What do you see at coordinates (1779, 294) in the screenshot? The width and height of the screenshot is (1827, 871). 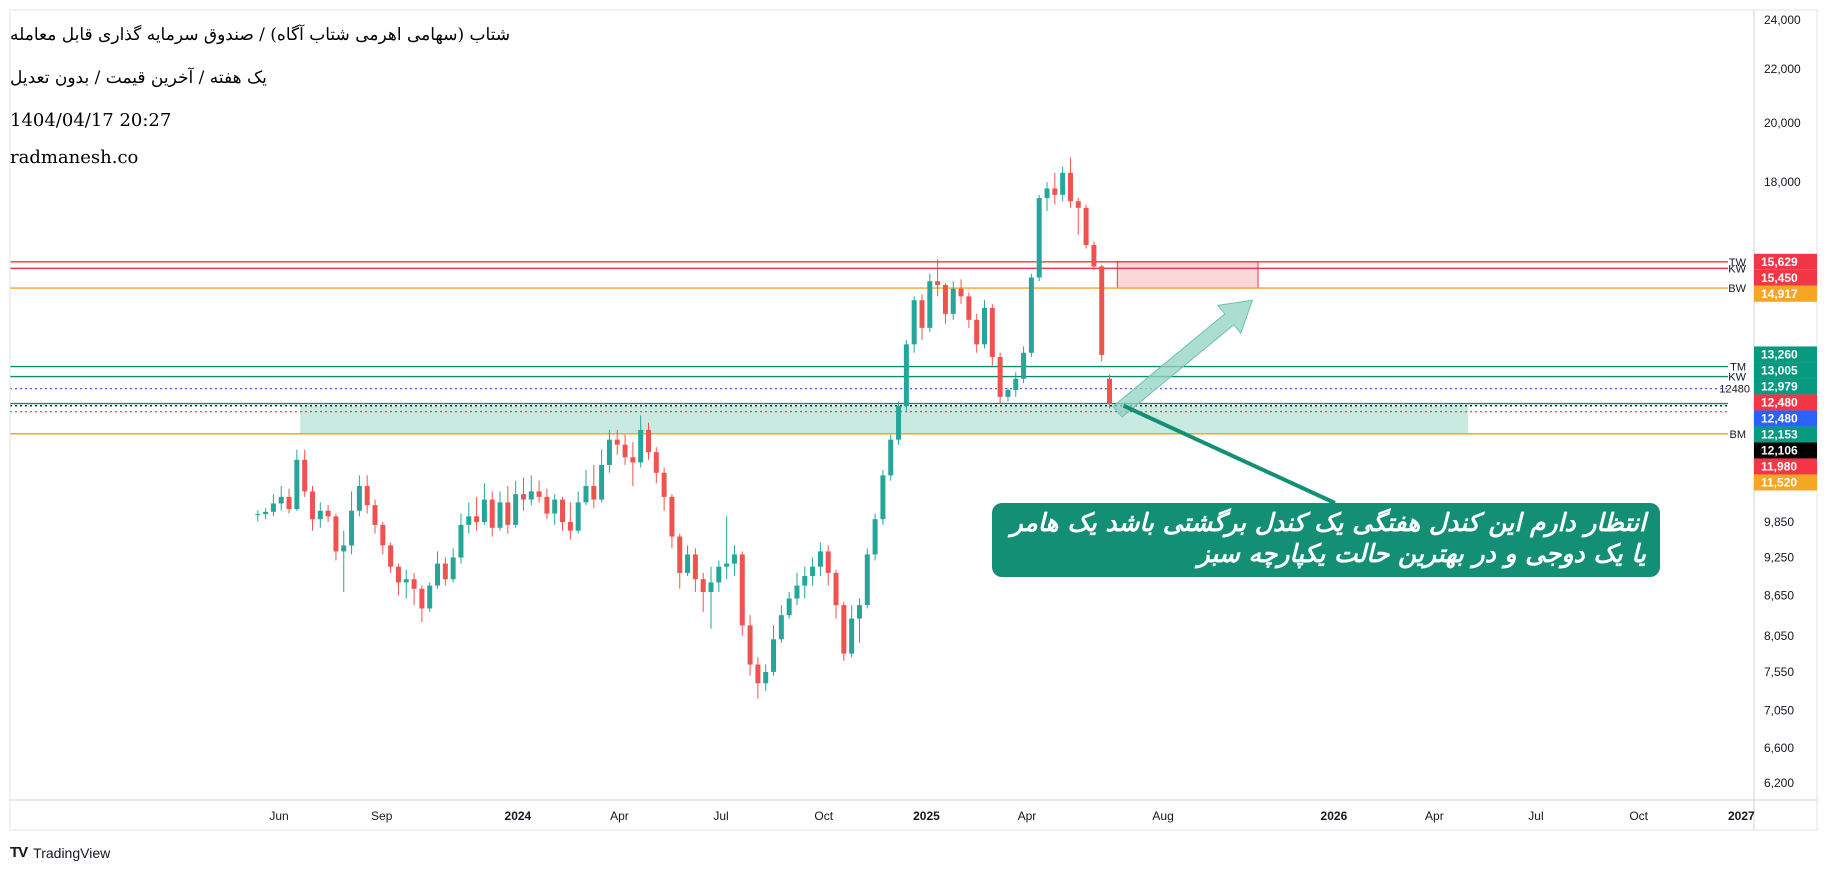 I see `price-badge-label: 14,917` at bounding box center [1779, 294].